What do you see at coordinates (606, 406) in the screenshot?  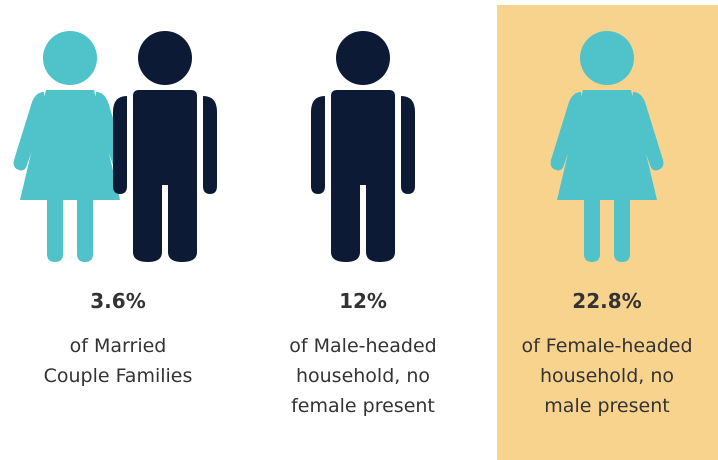 I see `description-line: male present` at bounding box center [606, 406].